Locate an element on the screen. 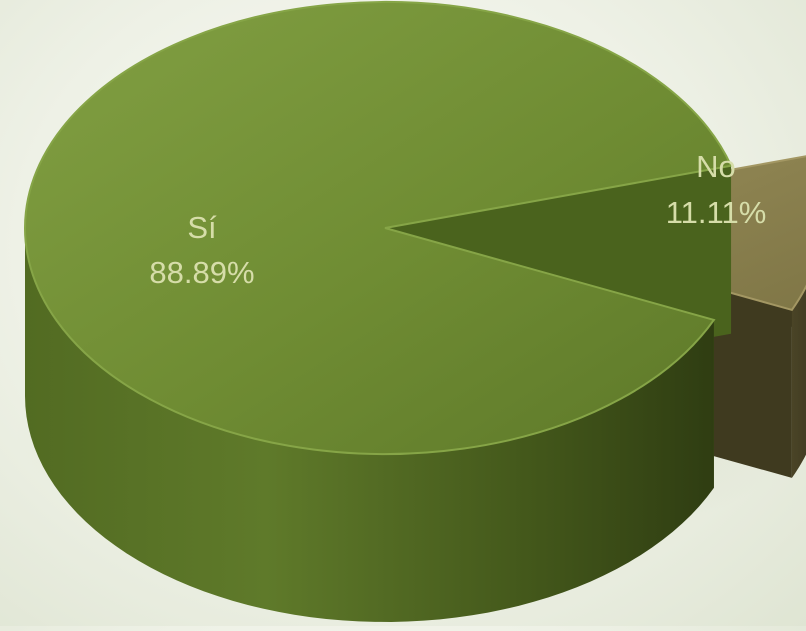 The image size is (806, 631). slice-label-no: No is located at coordinates (716, 166).